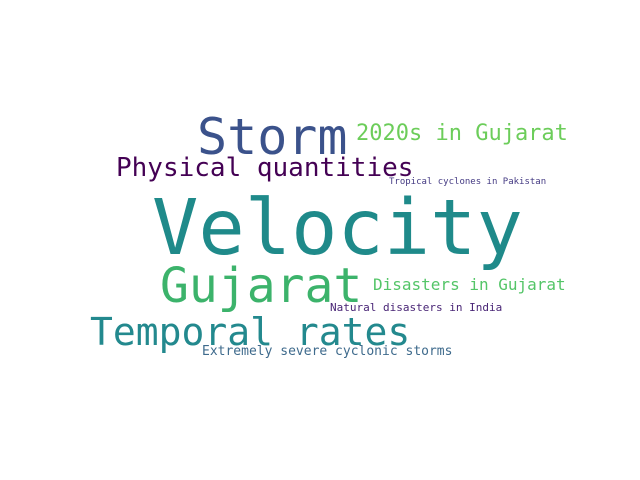 The width and height of the screenshot is (640, 480). I want to click on word-velocity: Velocity, so click(337, 228).